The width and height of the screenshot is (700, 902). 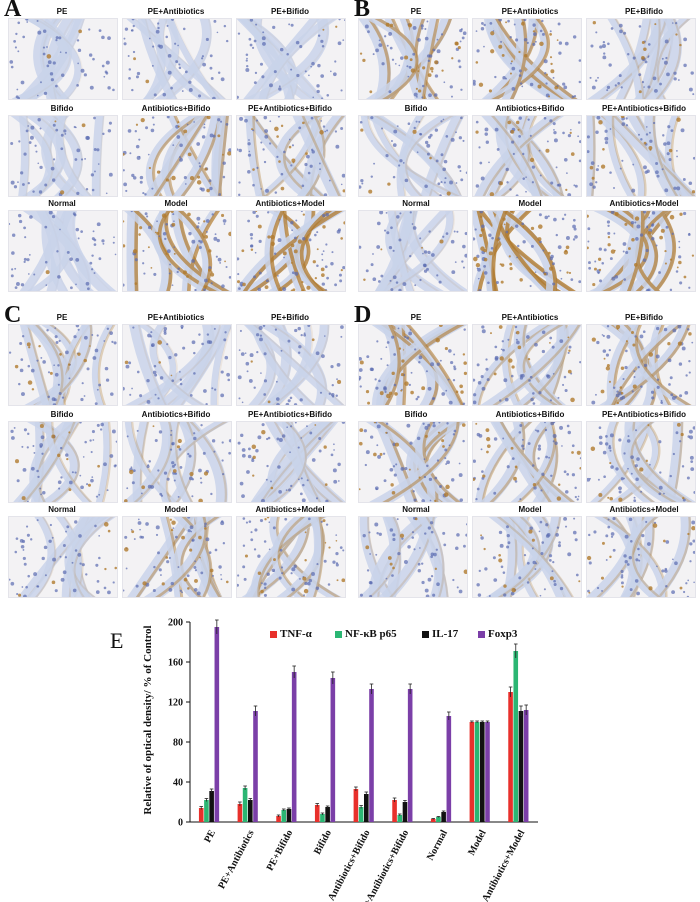 What do you see at coordinates (437, 845) in the screenshot?
I see `x-tick-label: Normal` at bounding box center [437, 845].